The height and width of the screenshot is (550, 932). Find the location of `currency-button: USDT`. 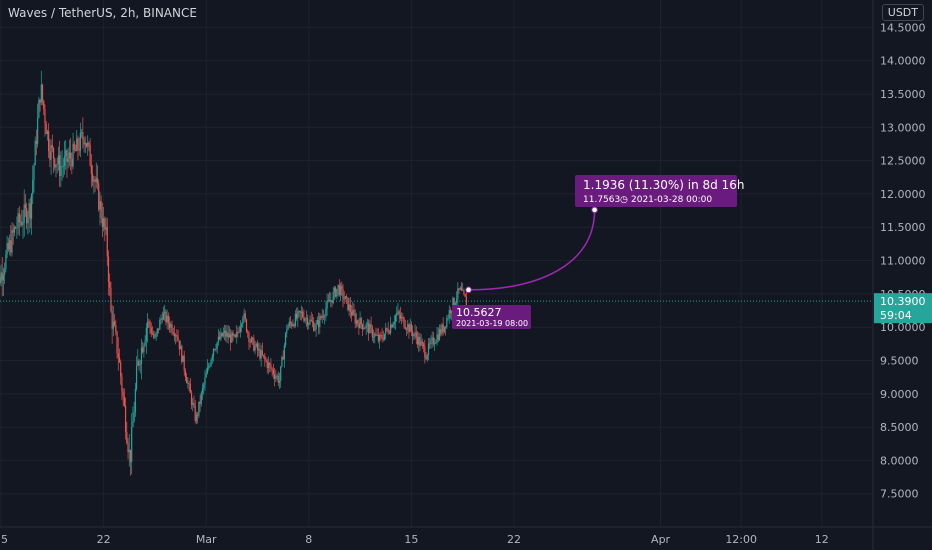

currency-button: USDT is located at coordinates (902, 12).